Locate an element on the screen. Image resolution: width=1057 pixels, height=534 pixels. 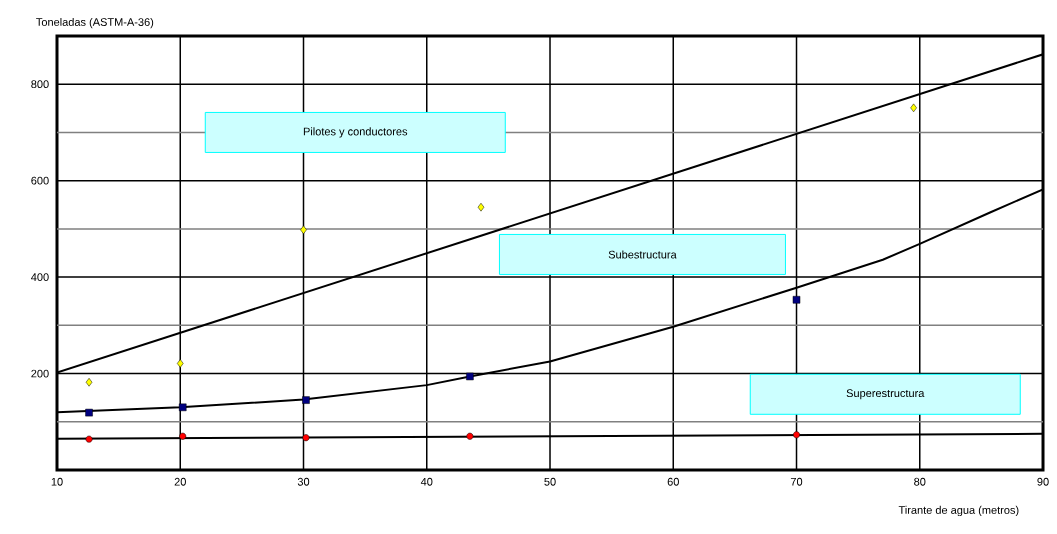
x-tick-label: 10 is located at coordinates (57, 481).